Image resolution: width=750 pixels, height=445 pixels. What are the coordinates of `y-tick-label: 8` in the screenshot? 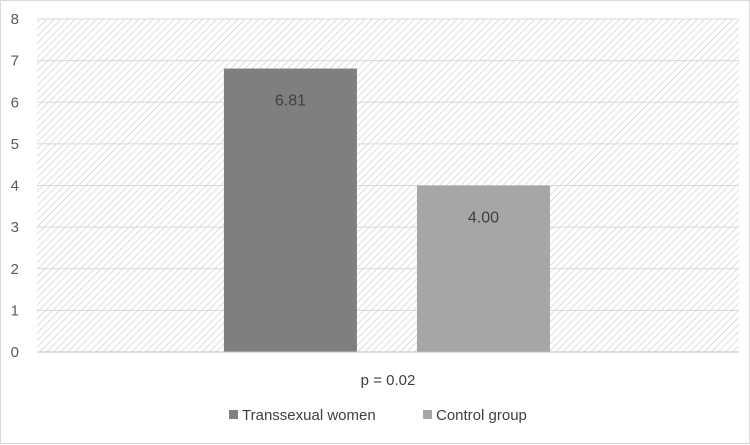 It's located at (15, 19).